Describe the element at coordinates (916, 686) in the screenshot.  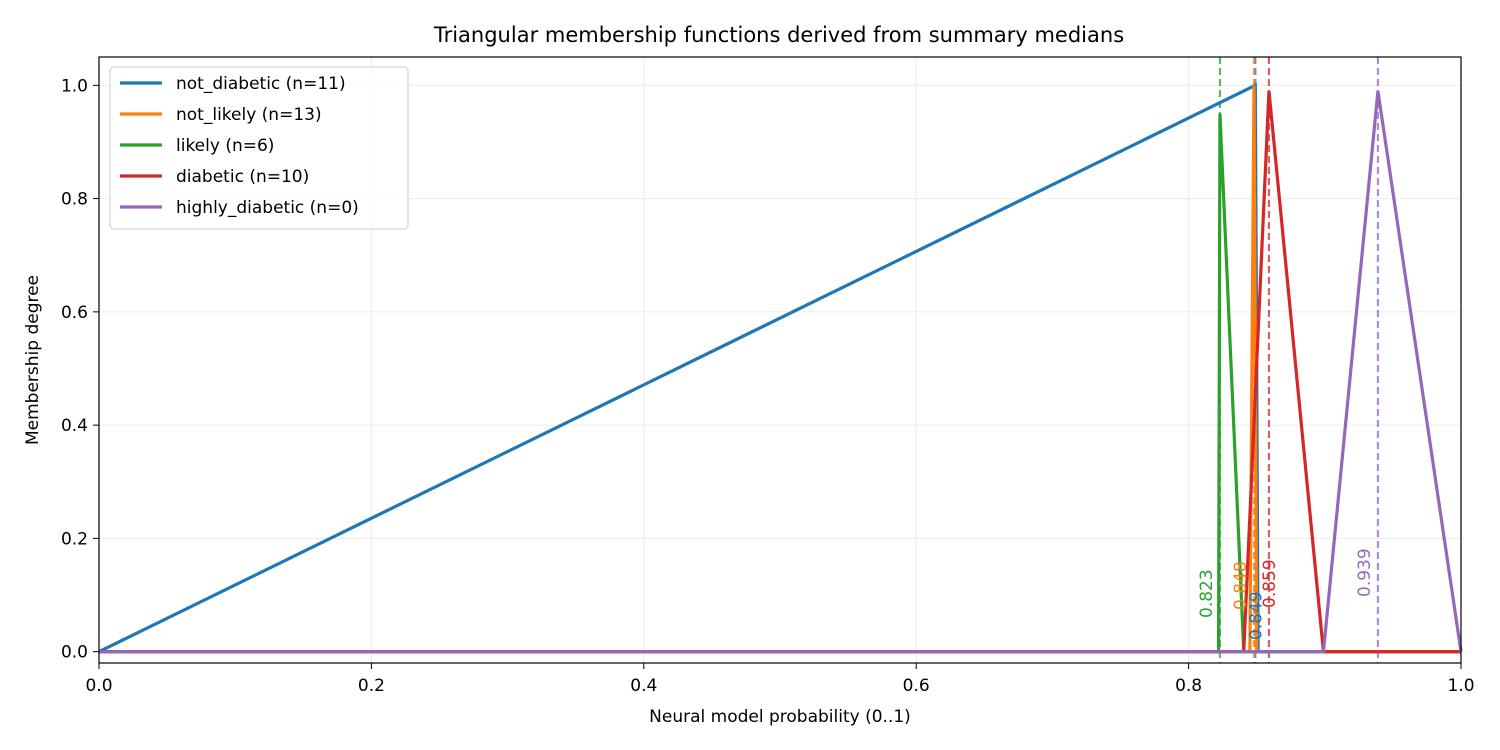
I see `x-tick-label: 0.6` at that location.